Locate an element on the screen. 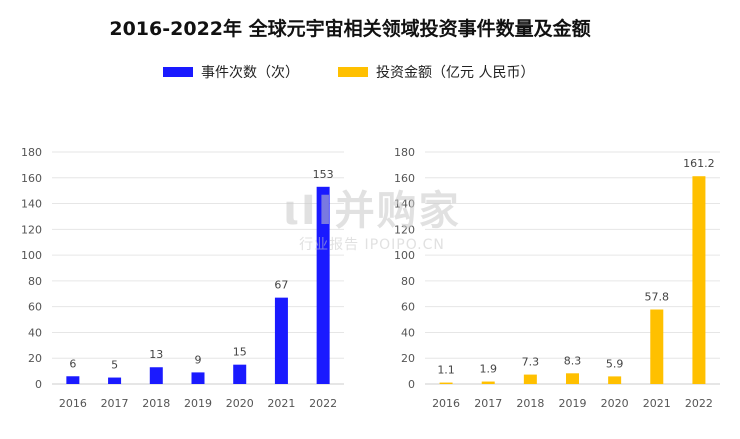  data-label: 9 is located at coordinates (198, 359).